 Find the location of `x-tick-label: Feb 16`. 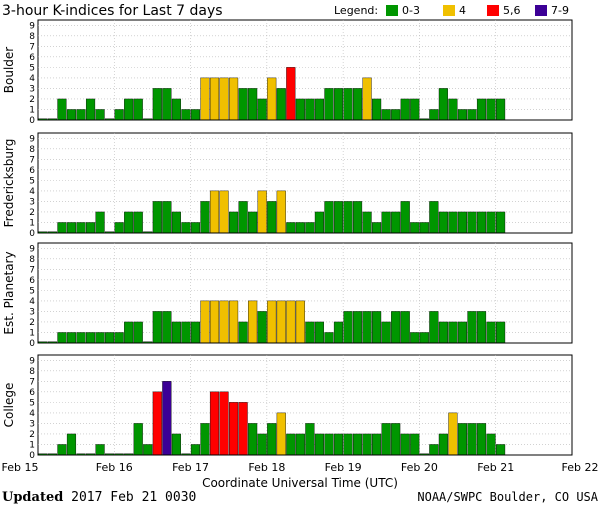

x-tick-label: Feb 16 is located at coordinates (114, 467).